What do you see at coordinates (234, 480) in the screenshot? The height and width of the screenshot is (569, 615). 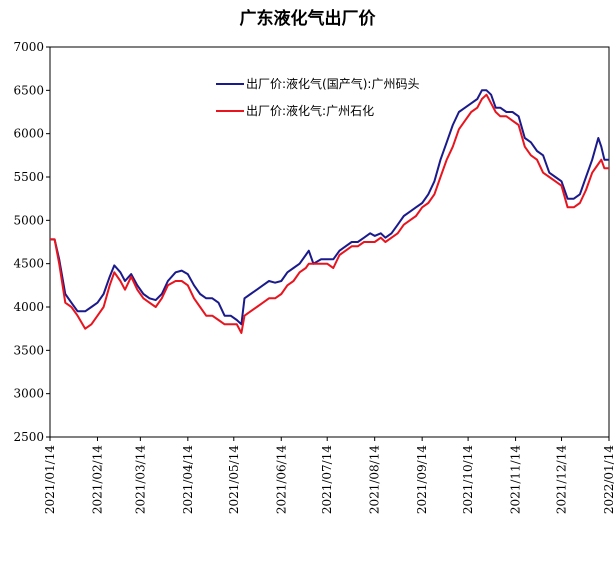 I see `x-tick-label: 2021/05/14` at bounding box center [234, 480].